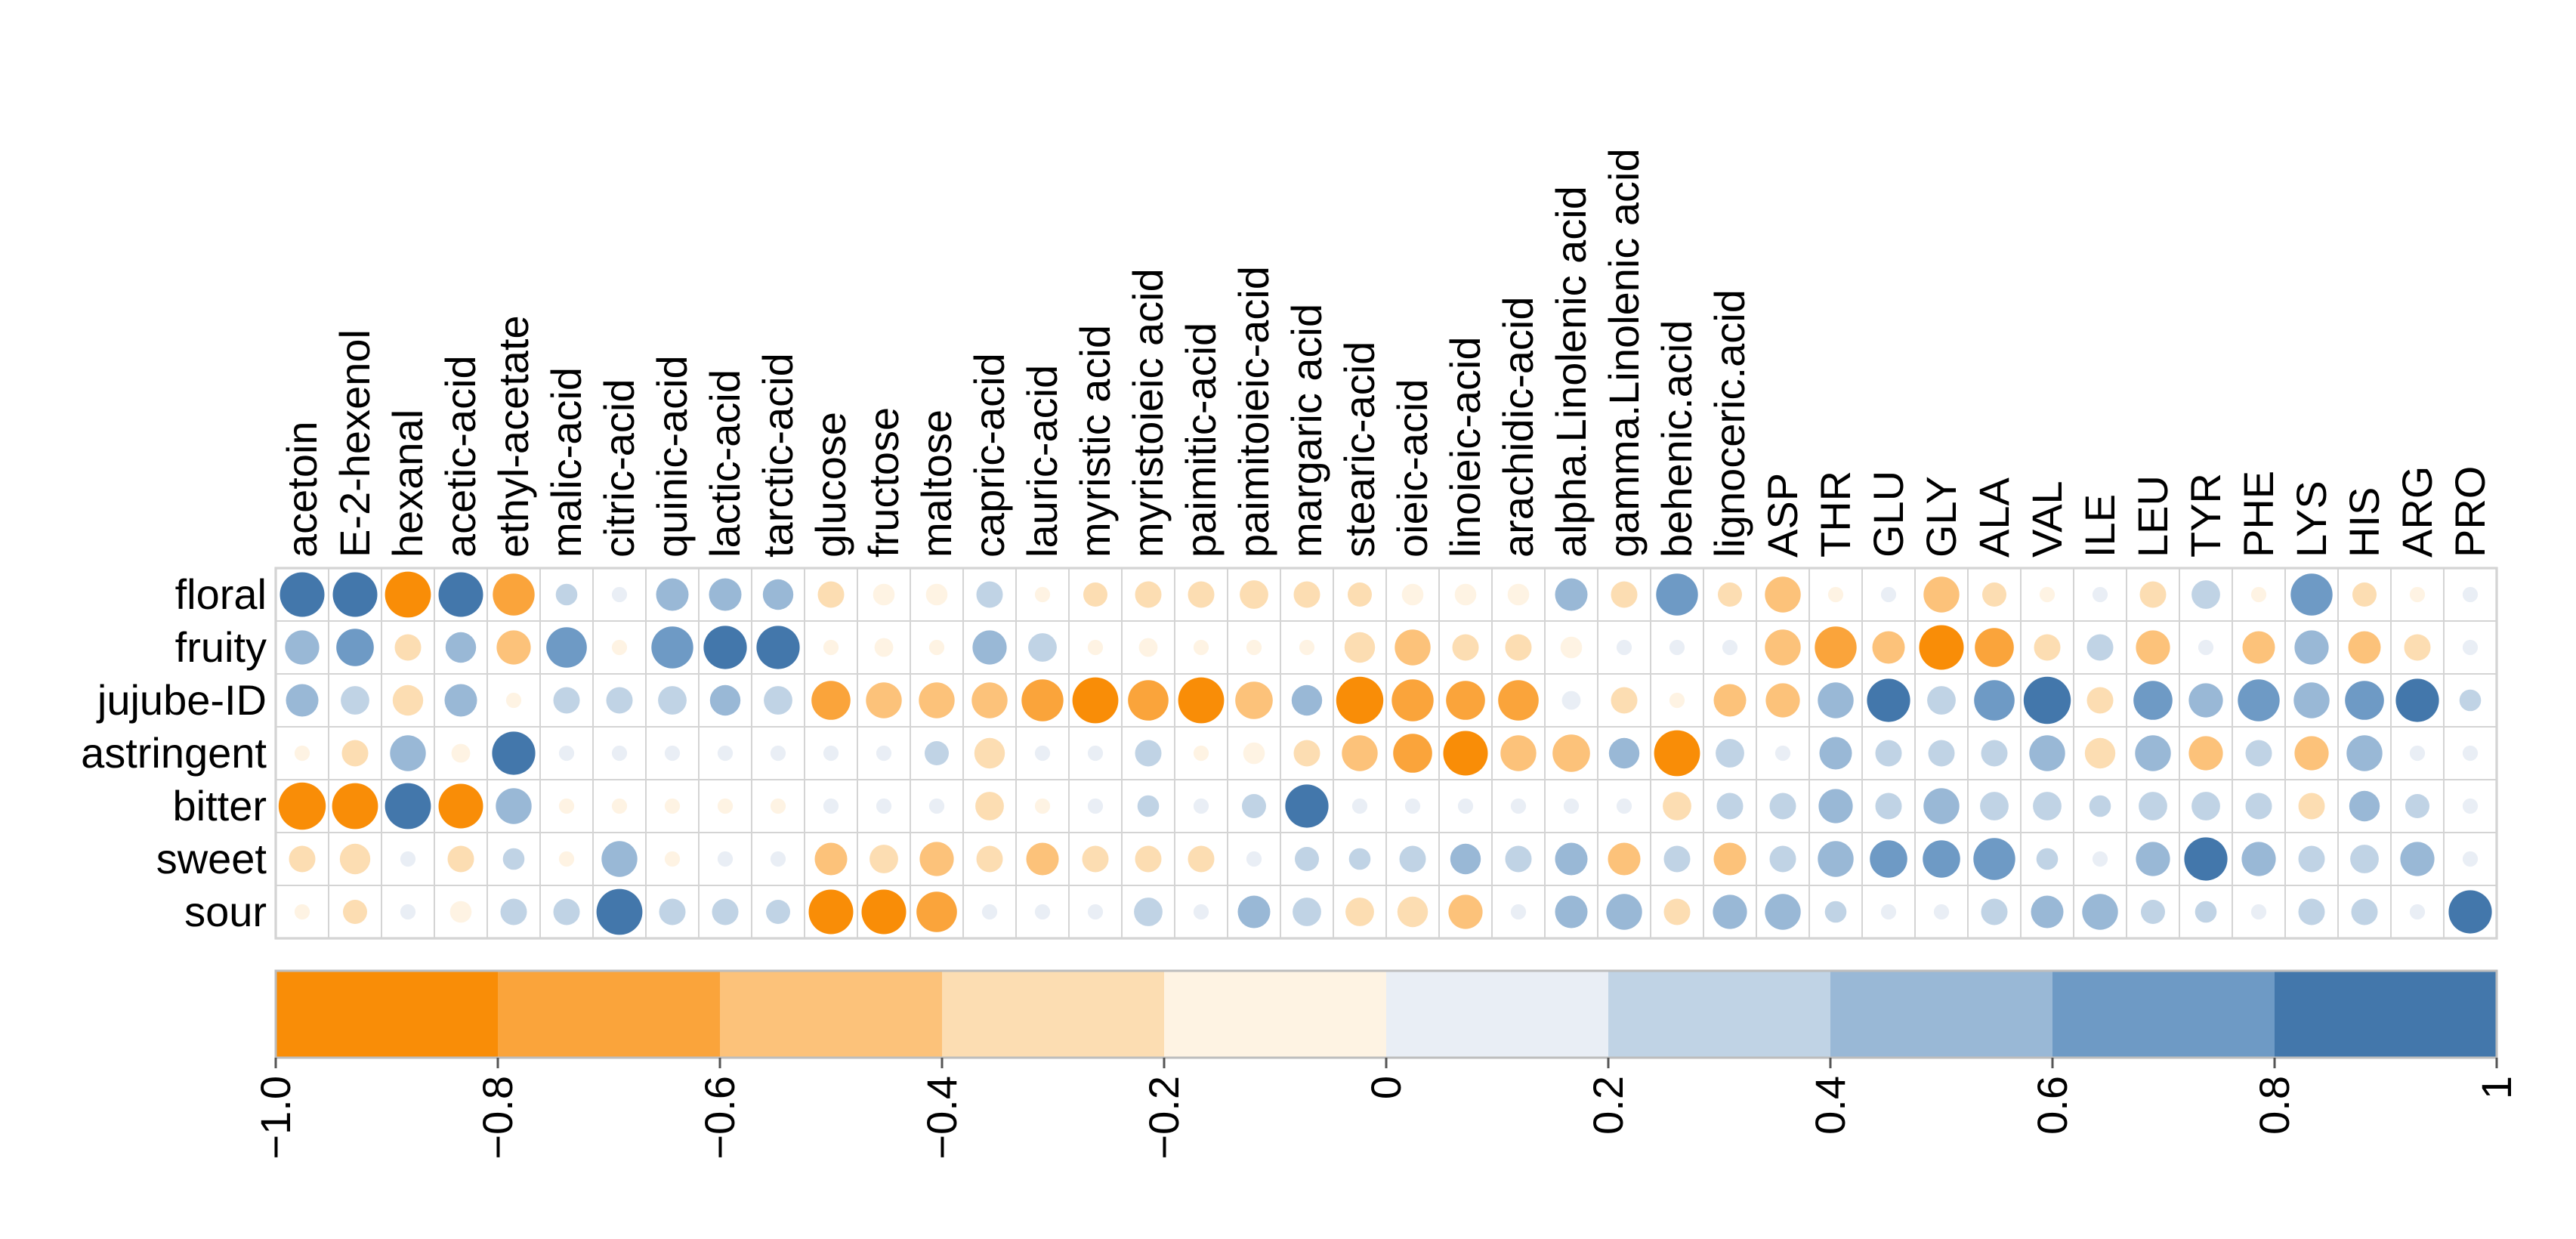  What do you see at coordinates (2258, 859) in the screenshot?
I see `heatmap-point-sweet-phe` at bounding box center [2258, 859].